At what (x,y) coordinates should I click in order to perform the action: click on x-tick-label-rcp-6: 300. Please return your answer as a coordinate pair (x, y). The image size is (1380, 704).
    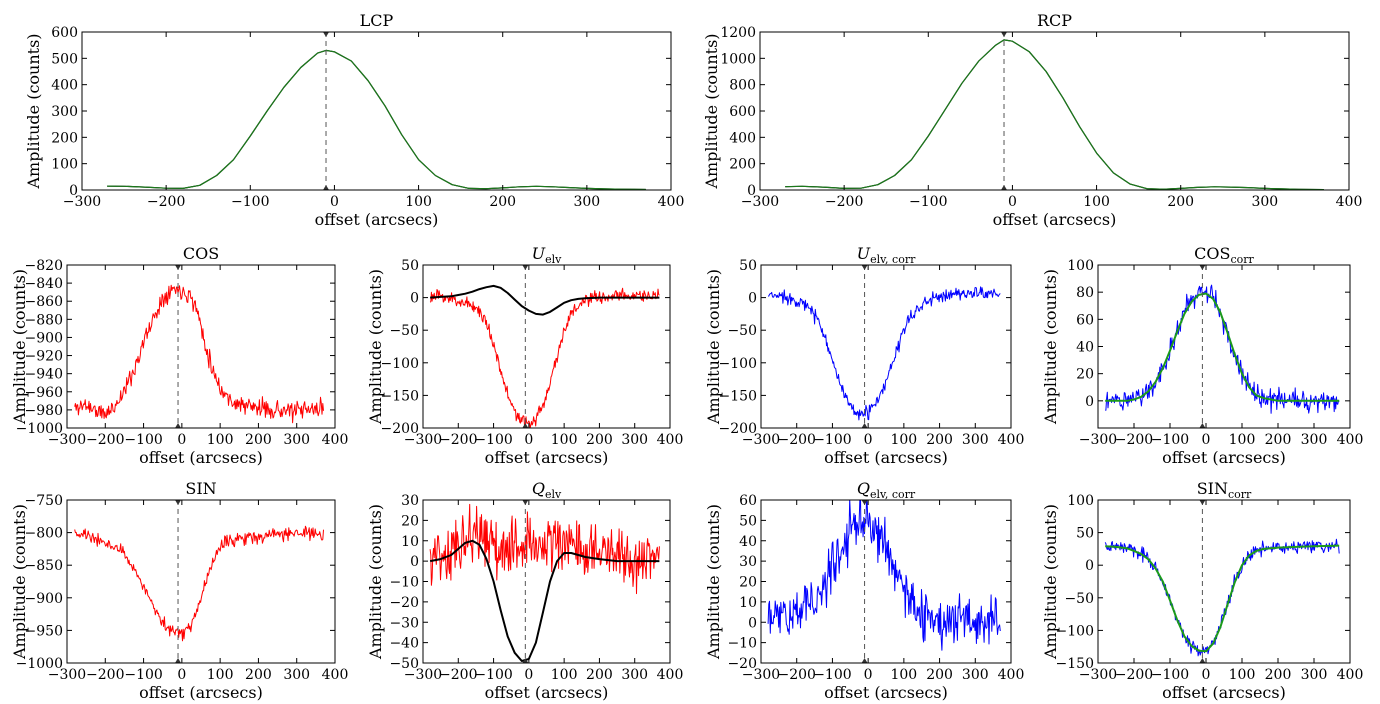
    Looking at the image, I should click on (1264, 202).